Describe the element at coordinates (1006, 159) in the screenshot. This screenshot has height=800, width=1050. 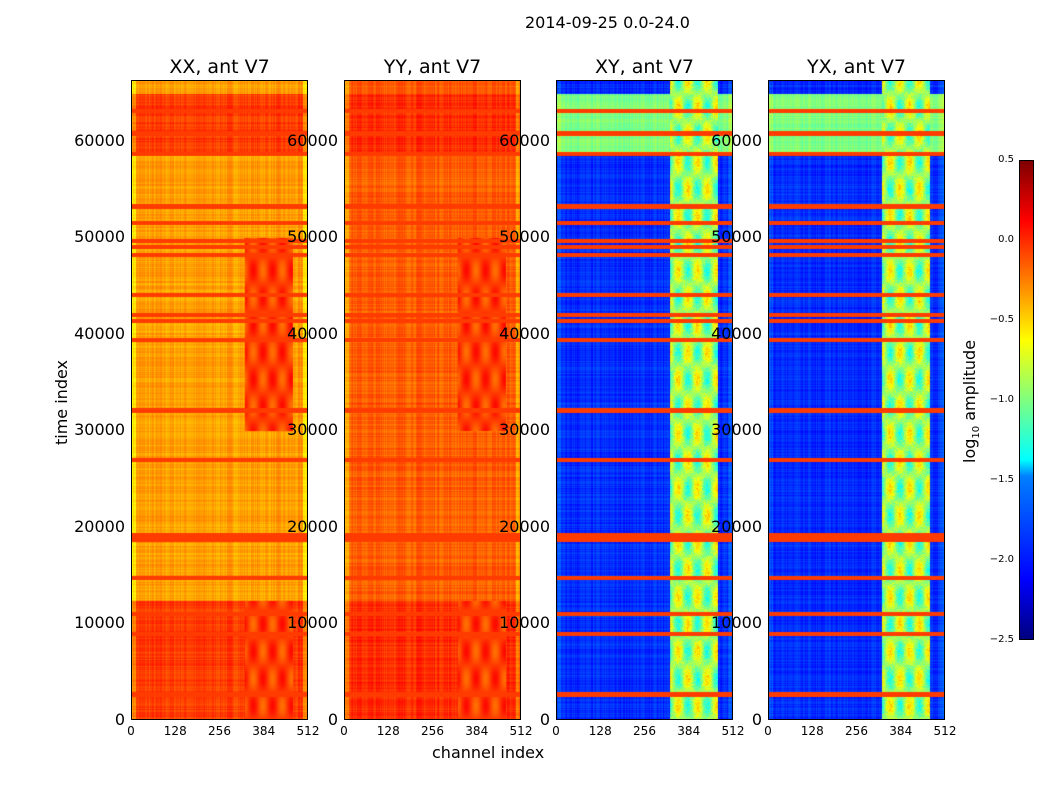
I see `colorbar-tick-label: 0.5` at that location.